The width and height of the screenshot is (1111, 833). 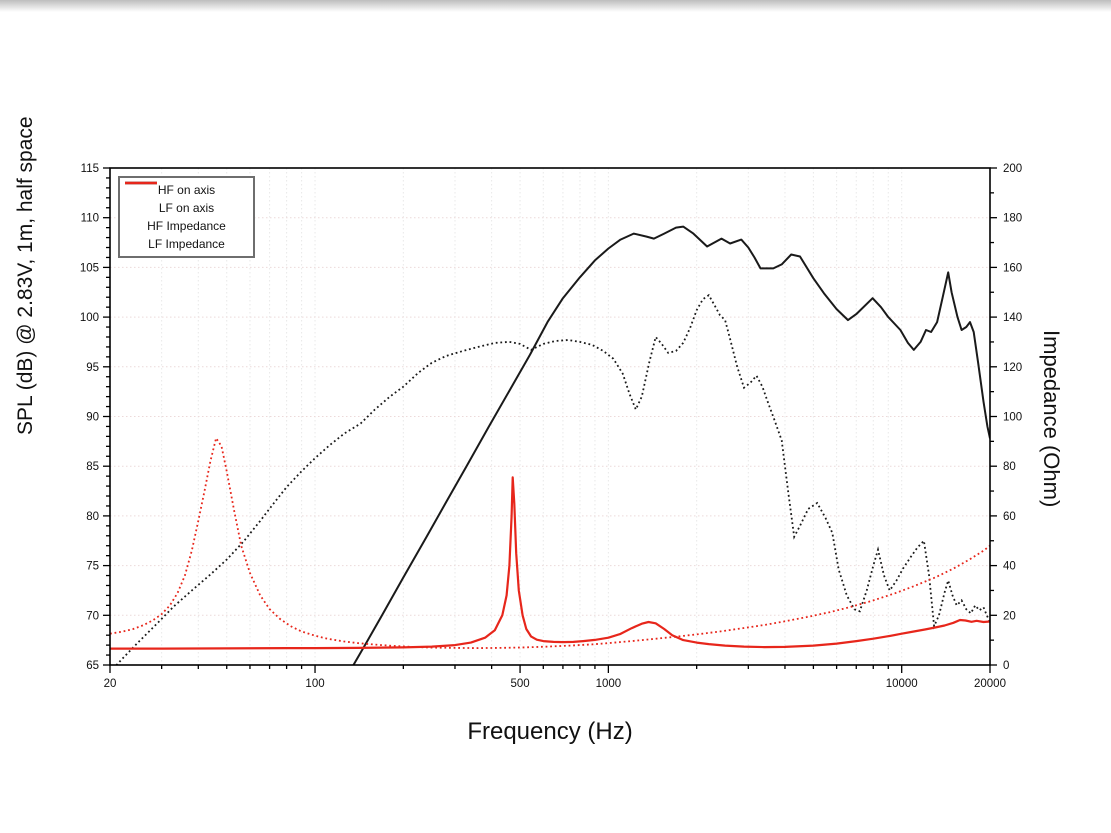 What do you see at coordinates (92, 368) in the screenshot?
I see `left-tick-label: 95` at bounding box center [92, 368].